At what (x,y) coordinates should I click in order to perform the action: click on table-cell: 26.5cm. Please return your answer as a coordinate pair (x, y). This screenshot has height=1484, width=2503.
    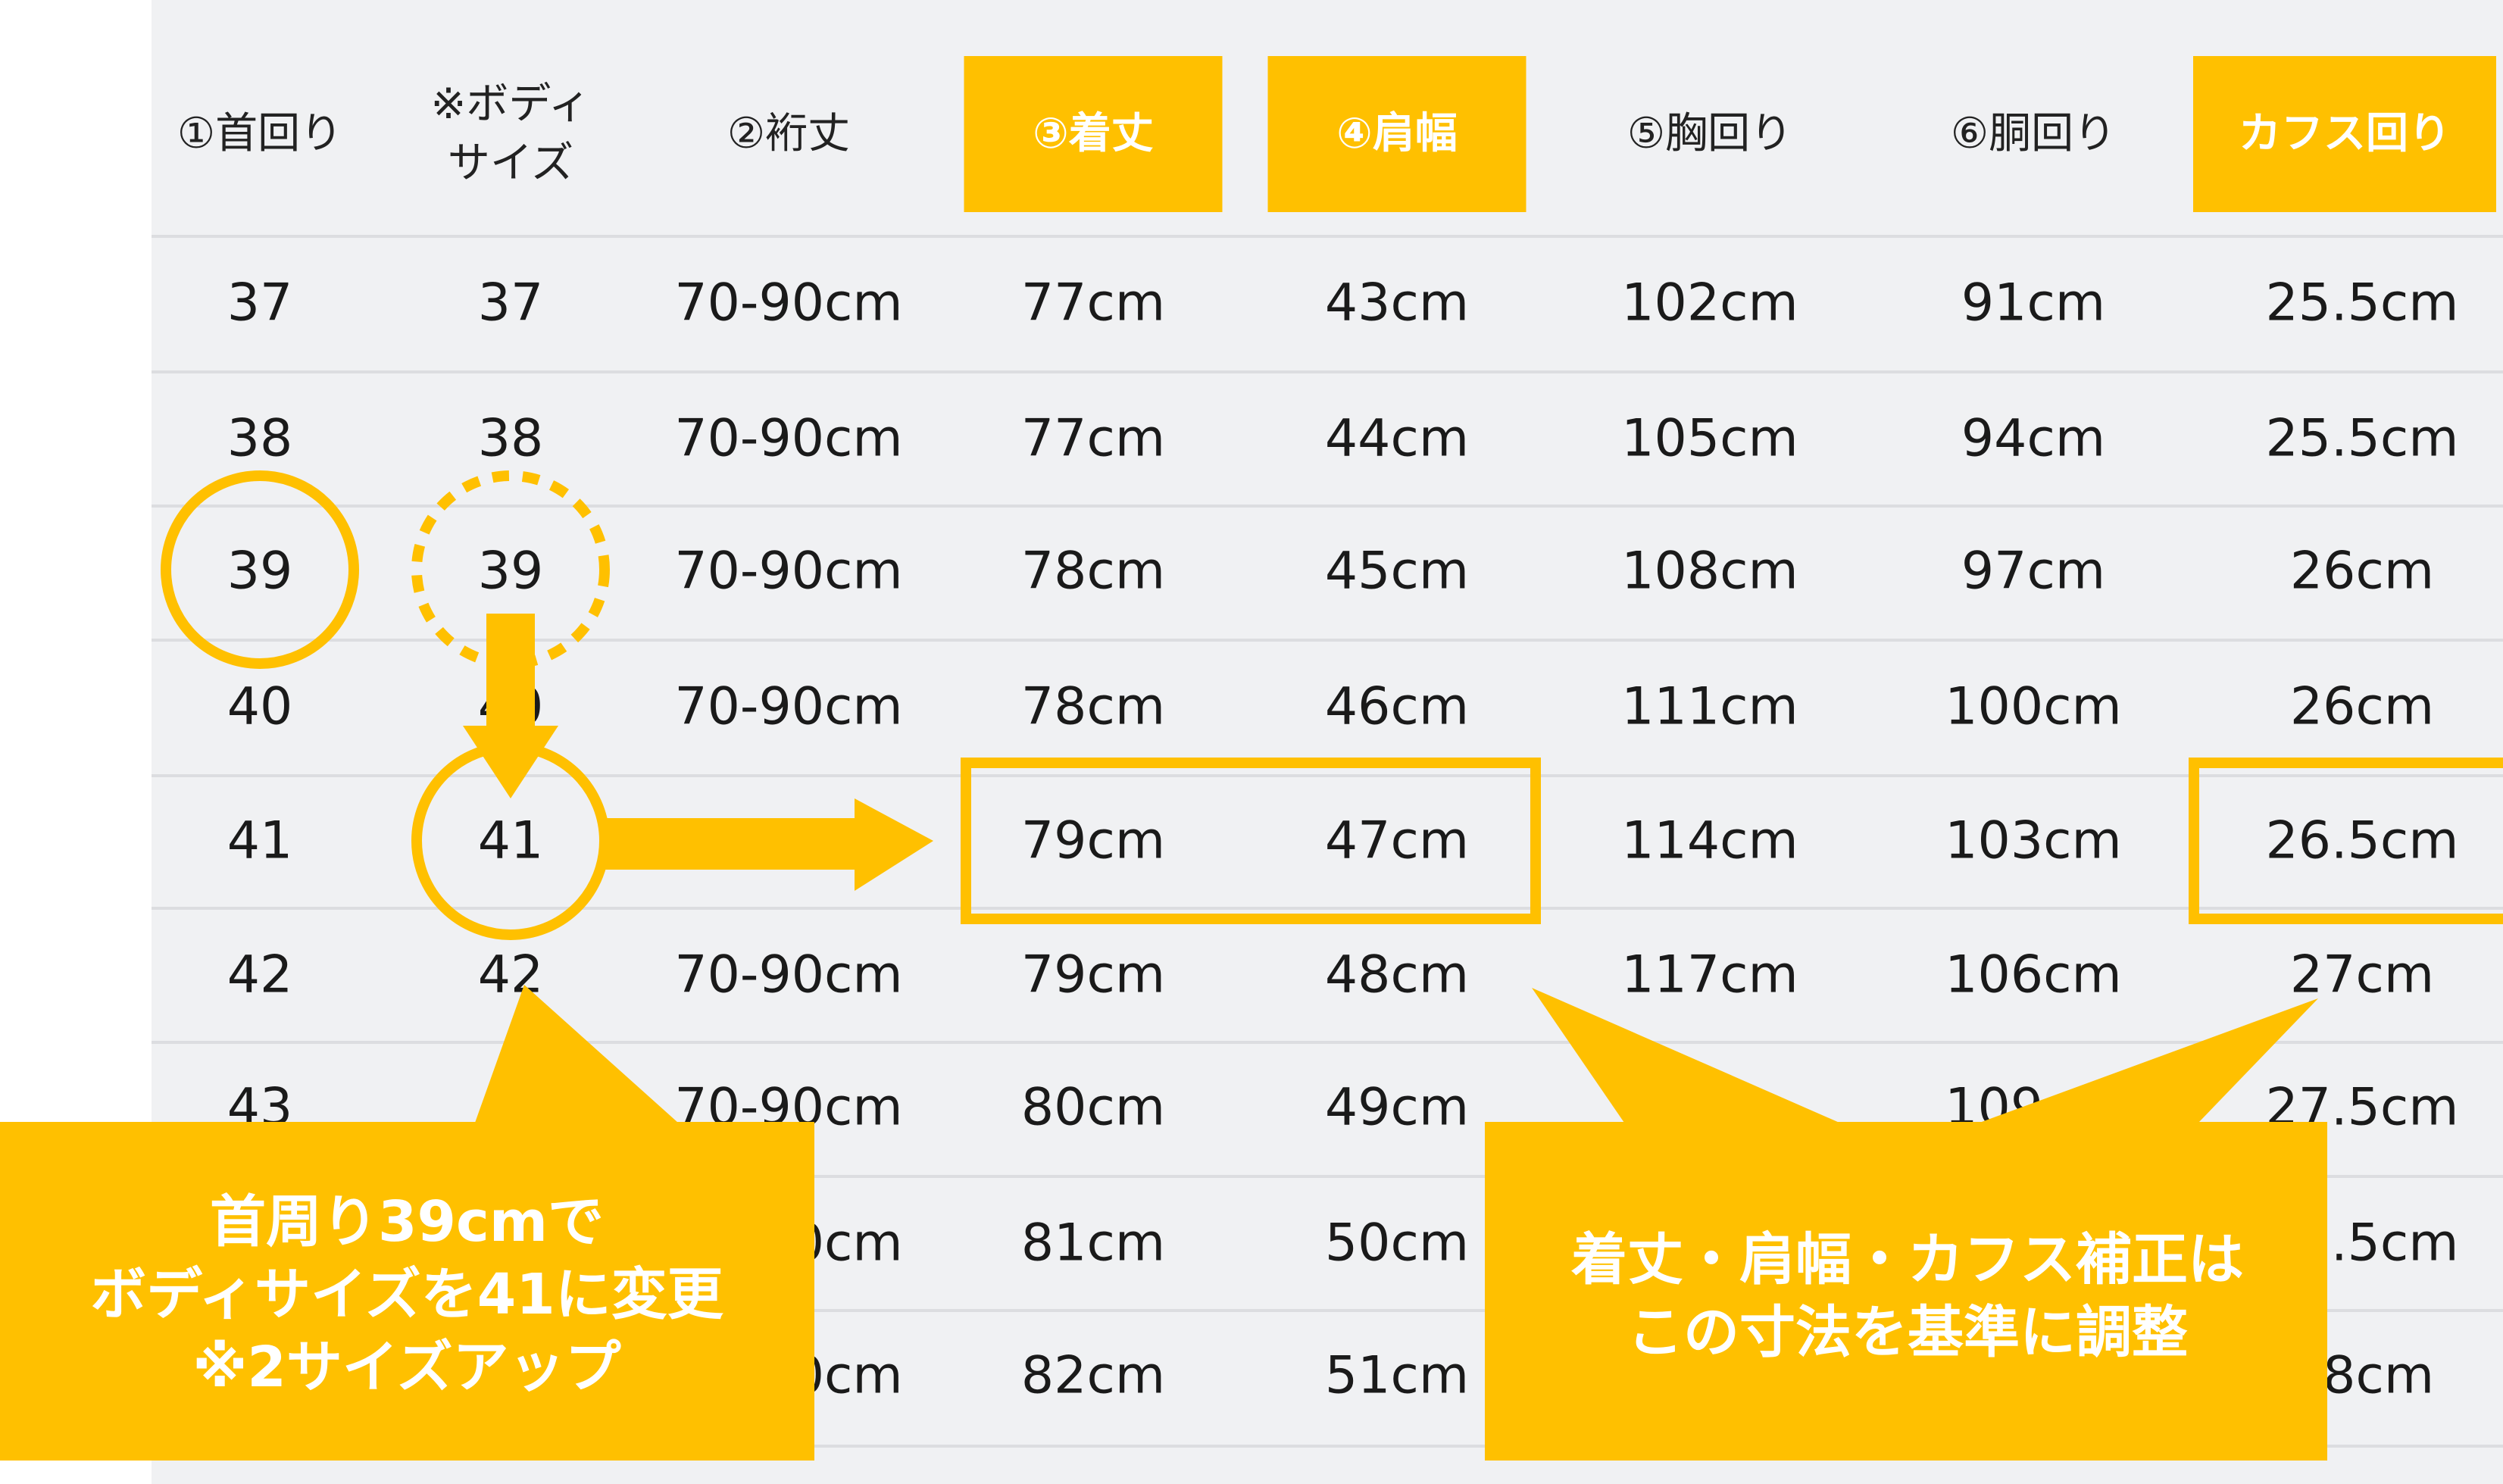
    Looking at the image, I should click on (2362, 841).